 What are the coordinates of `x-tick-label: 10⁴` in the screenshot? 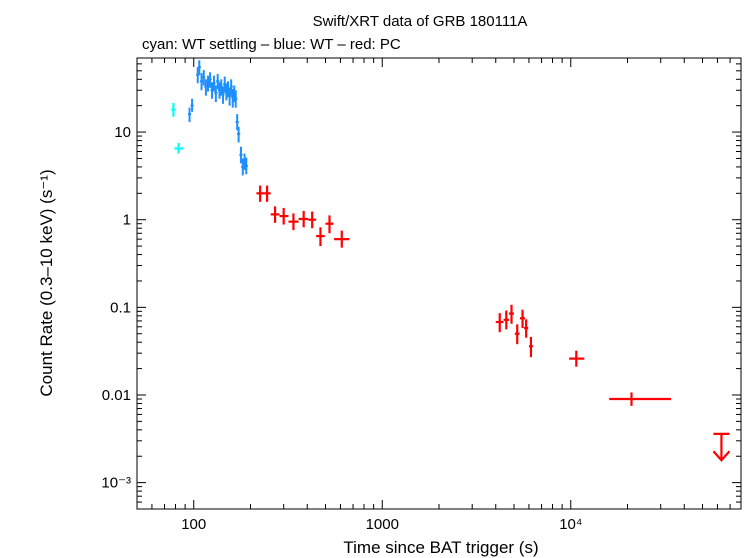 It's located at (570, 524).